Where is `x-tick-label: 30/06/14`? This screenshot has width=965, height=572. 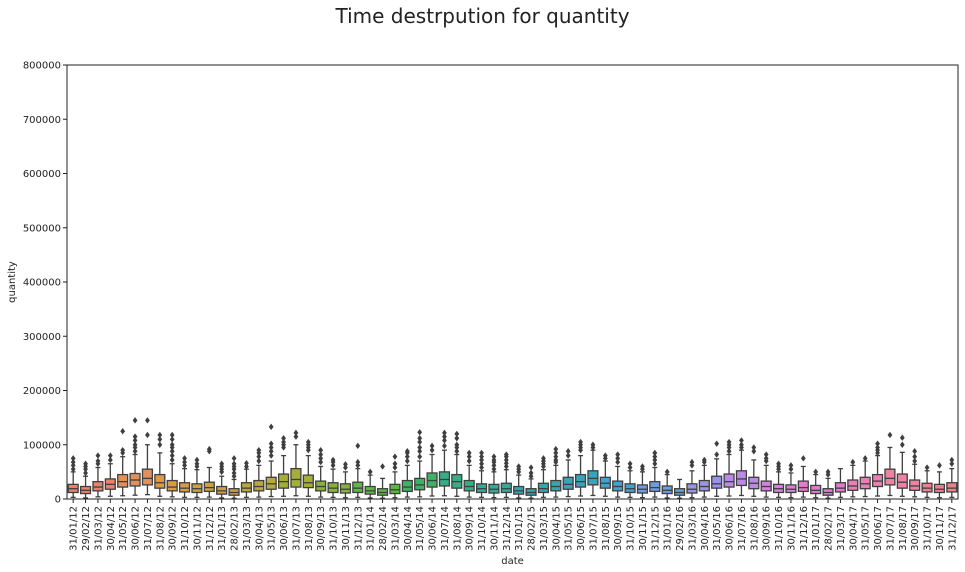 x-tick-label: 30/06/14 is located at coordinates (433, 528).